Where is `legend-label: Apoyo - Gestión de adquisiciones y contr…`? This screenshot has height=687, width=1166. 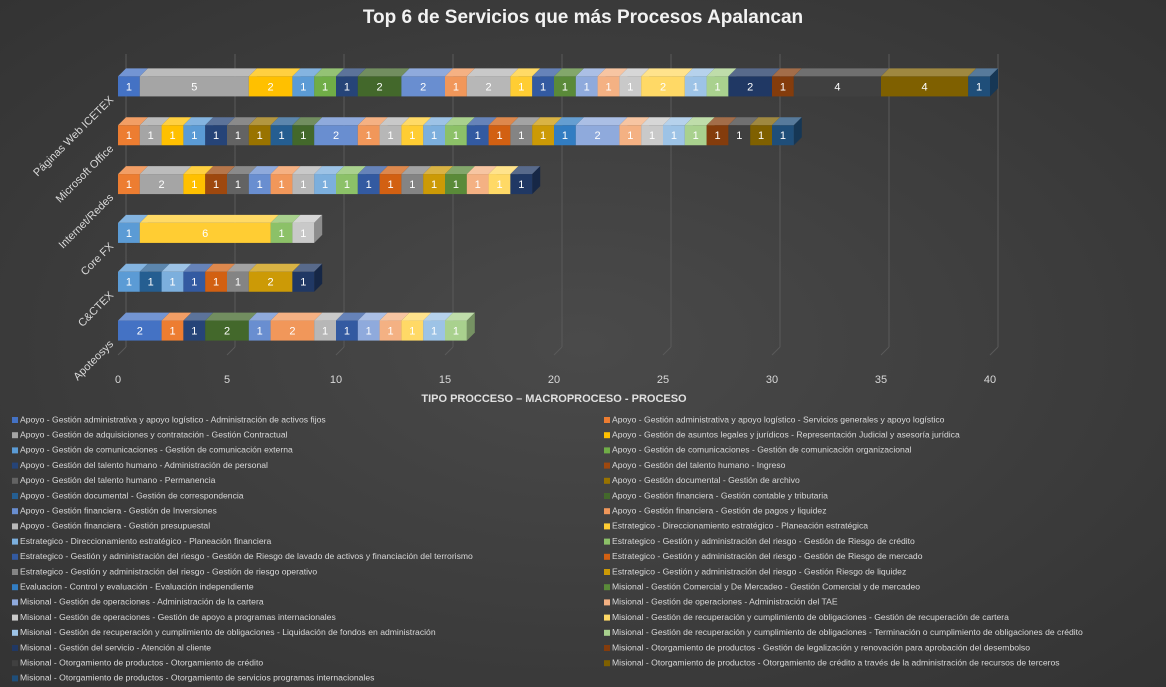 legend-label: Apoyo - Gestión de adquisiciones y contr… is located at coordinates (154, 434).